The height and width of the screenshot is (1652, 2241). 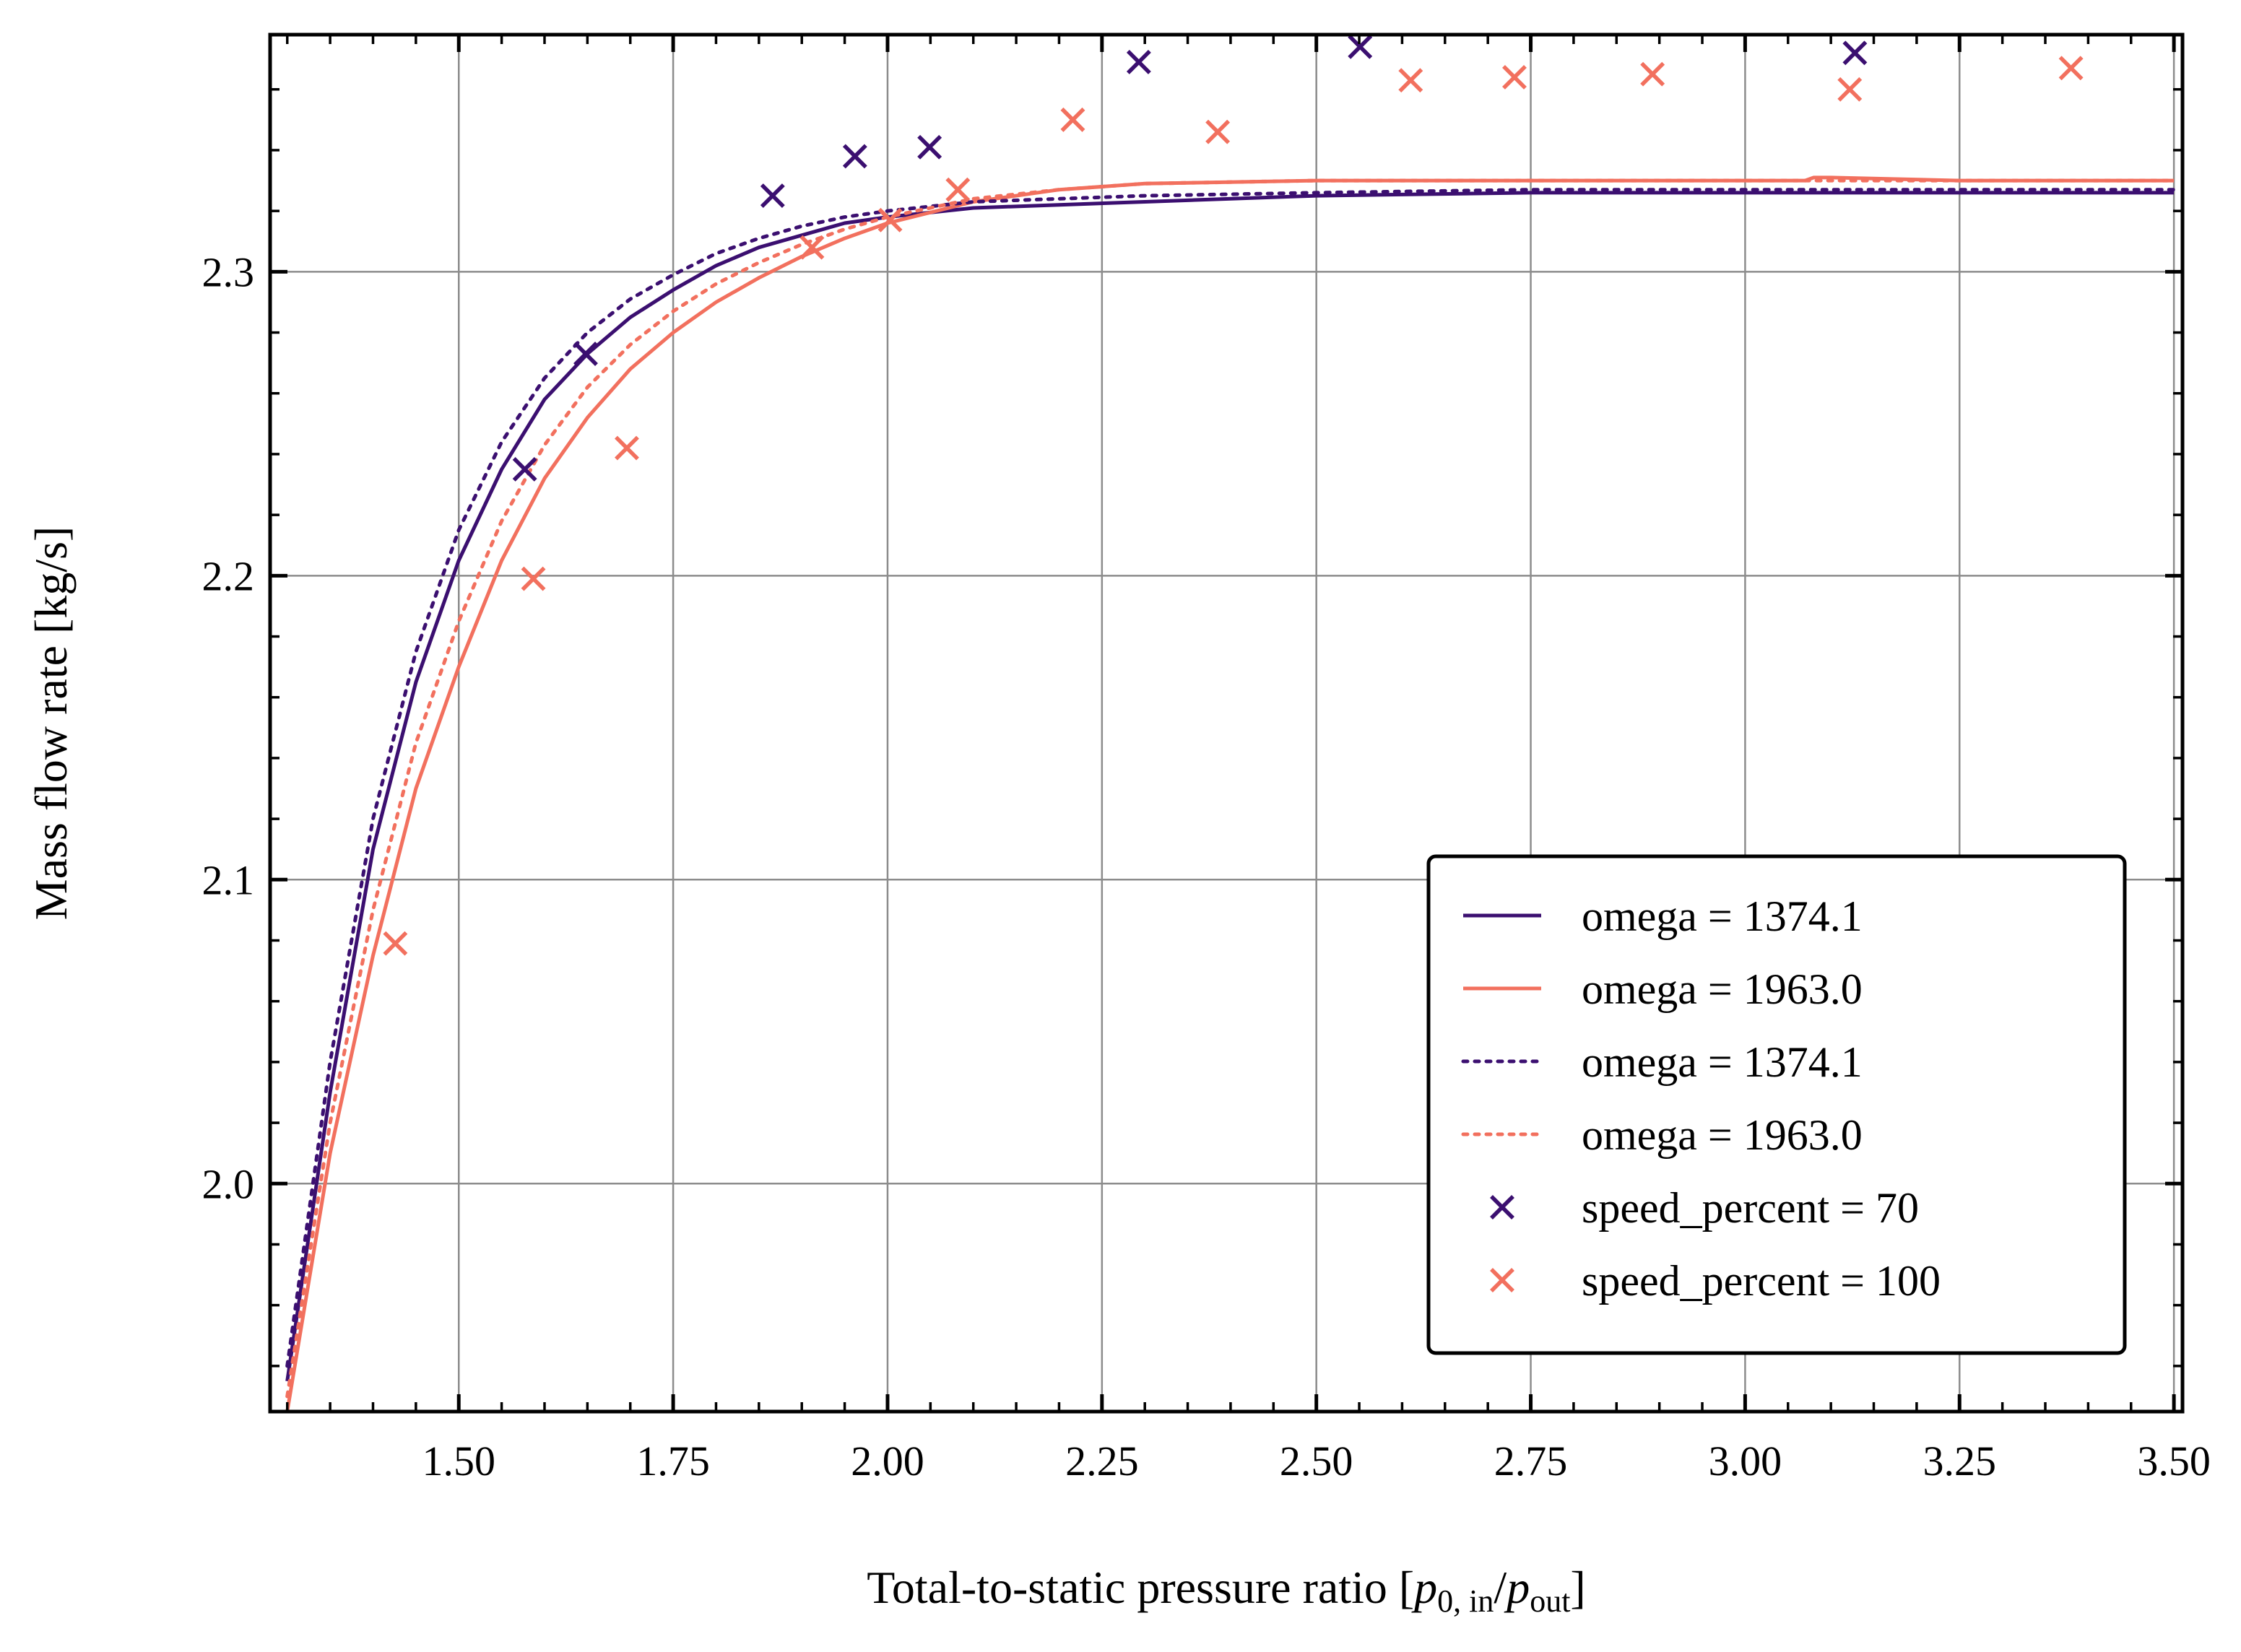 I want to click on legend-box, so click(x=1776, y=1104).